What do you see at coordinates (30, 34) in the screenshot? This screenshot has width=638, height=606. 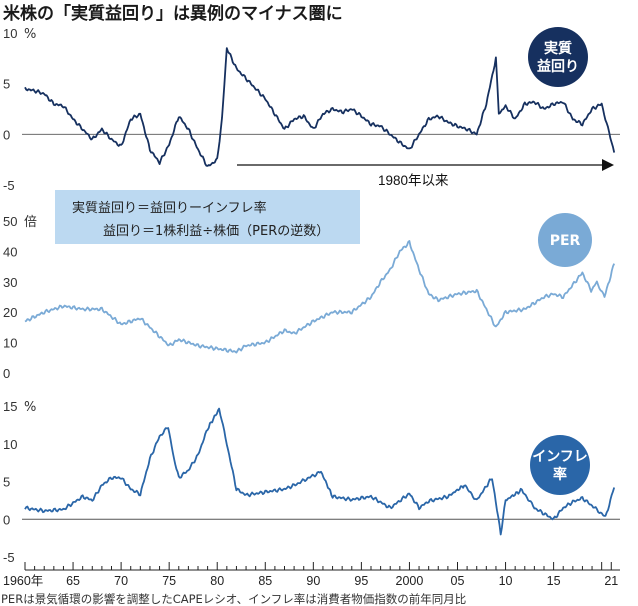 I see `real-yield-unit-label: %` at bounding box center [30, 34].